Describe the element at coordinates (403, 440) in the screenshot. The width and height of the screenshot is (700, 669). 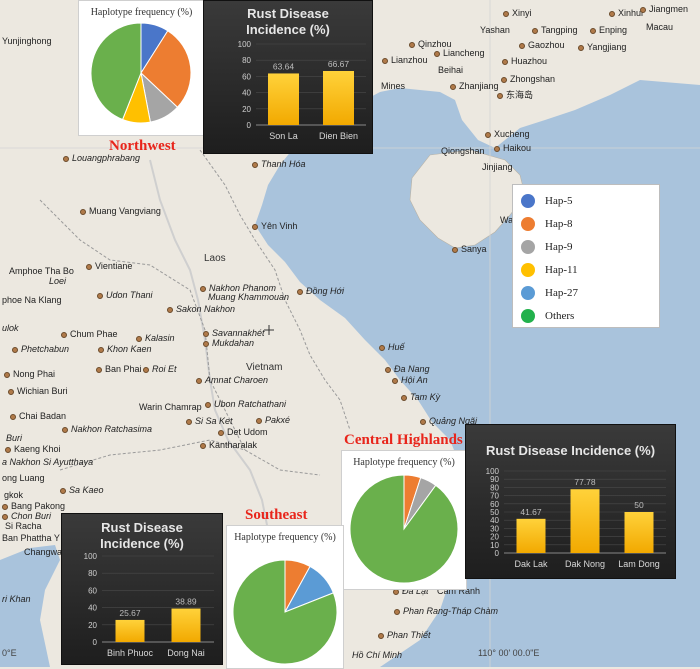
I see `region-label-central-highlands: Central Highlands` at that location.